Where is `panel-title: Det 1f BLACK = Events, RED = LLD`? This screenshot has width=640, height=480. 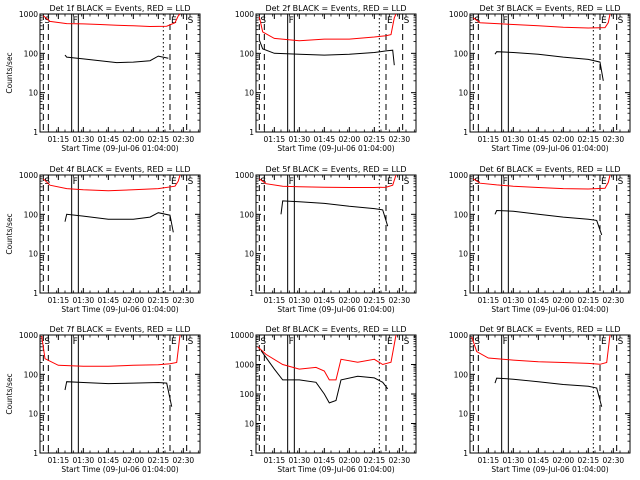
panel-title: Det 1f BLACK = Events, RED = LLD is located at coordinates (119, 8).